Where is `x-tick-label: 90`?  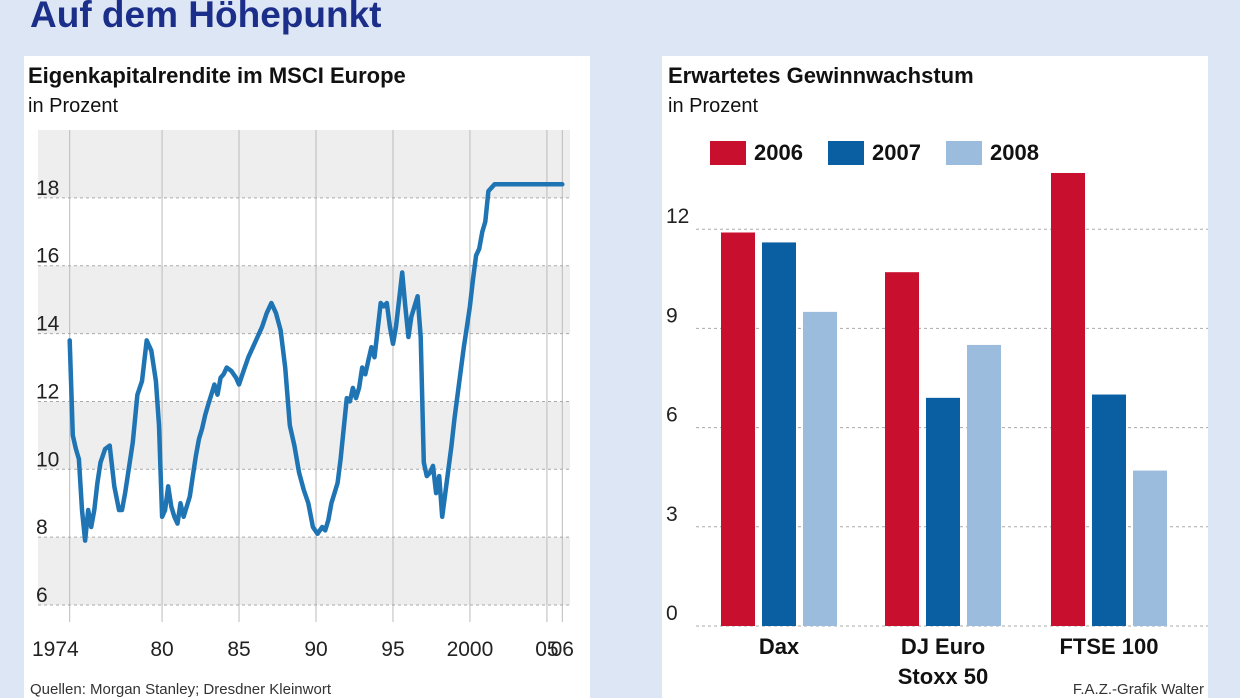 x-tick-label: 90 is located at coordinates (315, 649).